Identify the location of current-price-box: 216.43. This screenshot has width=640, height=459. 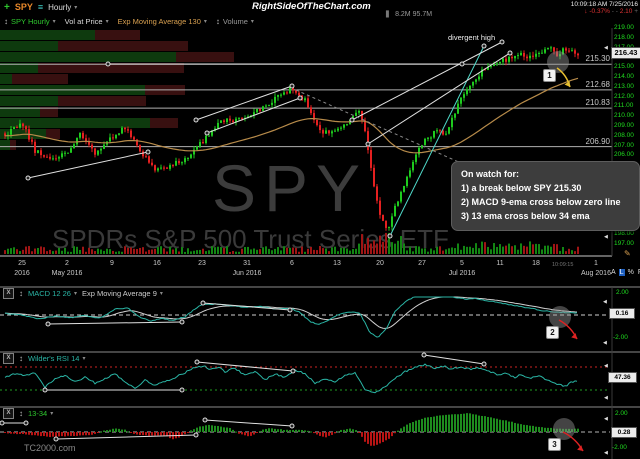
(625, 53).